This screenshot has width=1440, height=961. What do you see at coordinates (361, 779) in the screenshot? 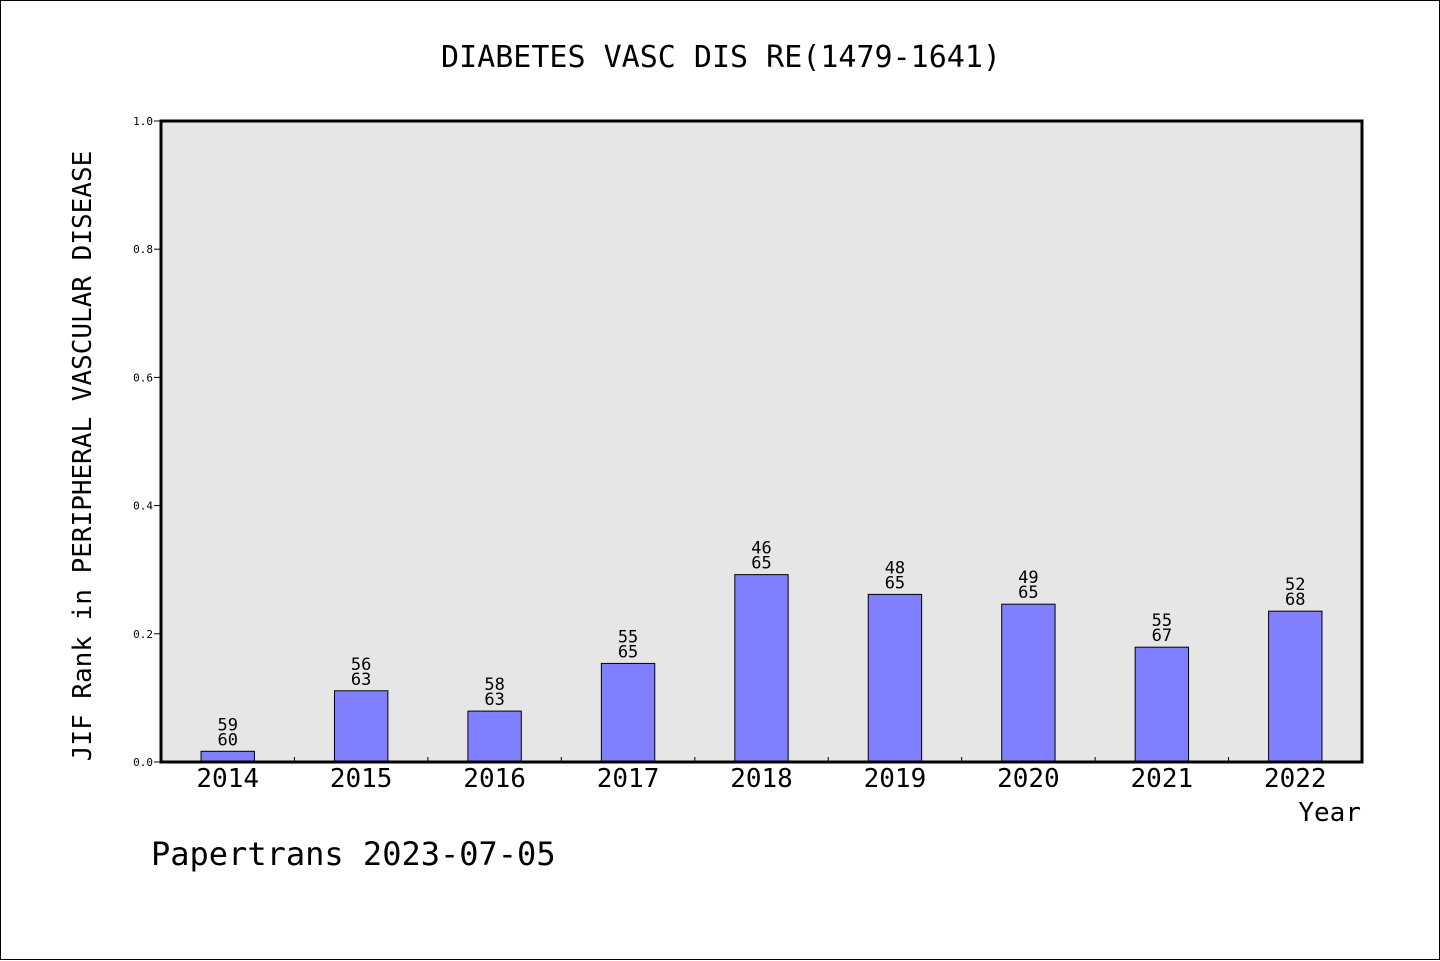
I see `x-tick-label: 2015` at bounding box center [361, 779].